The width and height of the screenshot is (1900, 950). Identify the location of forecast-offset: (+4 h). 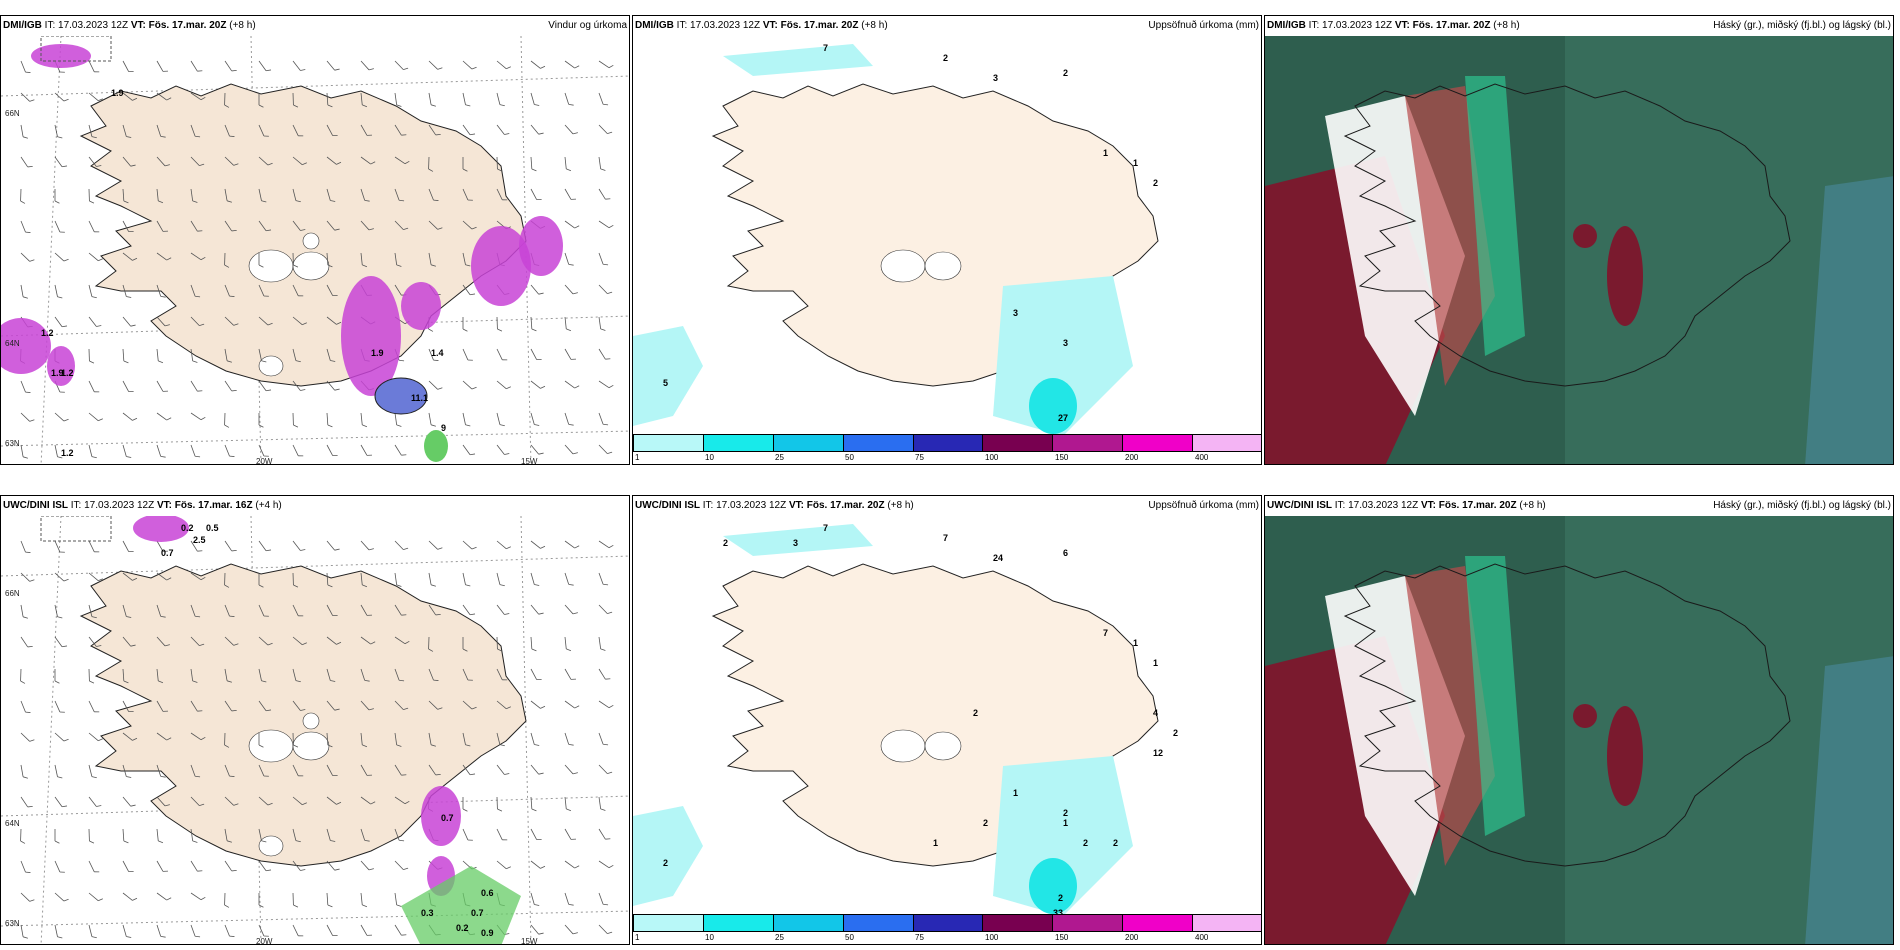
(268, 505).